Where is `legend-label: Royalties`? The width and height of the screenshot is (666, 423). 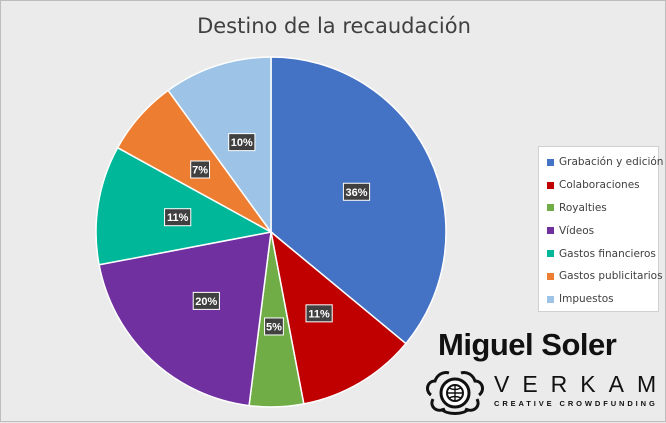
legend-label: Royalties is located at coordinates (583, 207).